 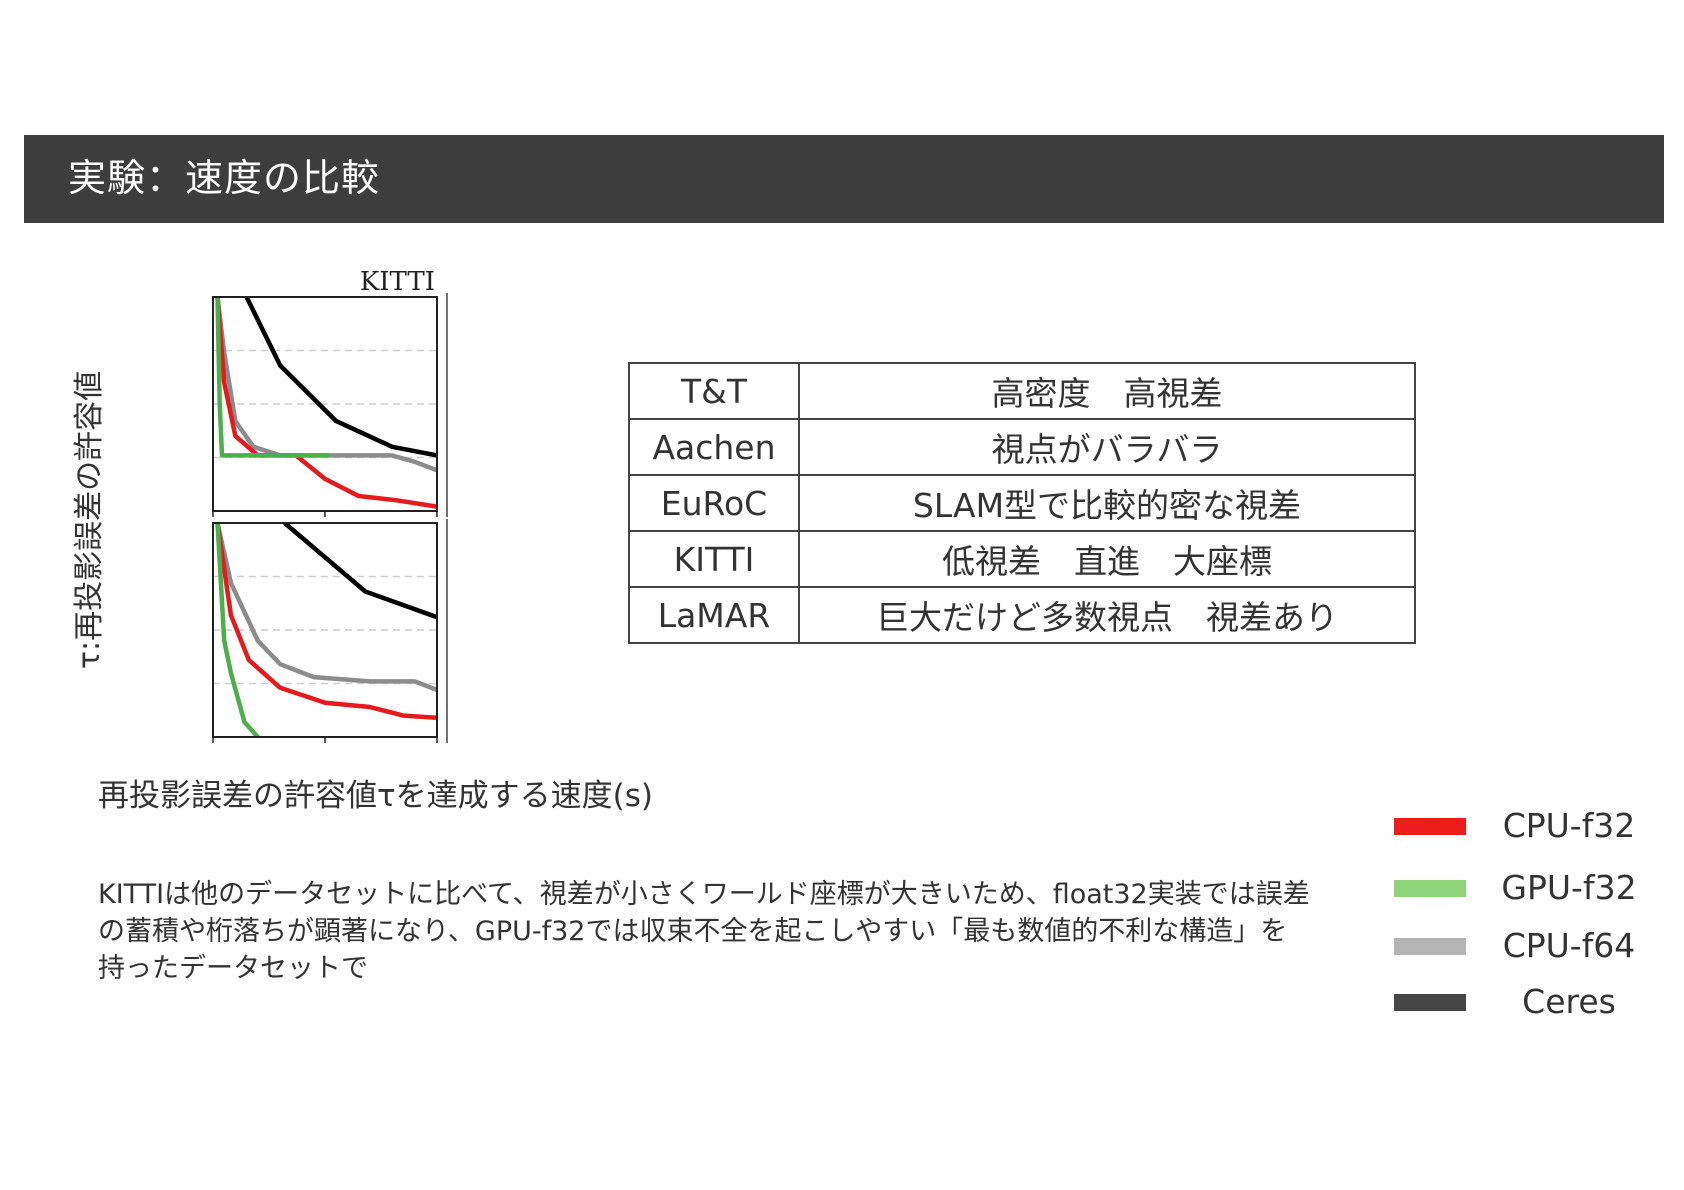 I want to click on chart-x-axis-label: 再投影誤差の許容値τを達成する速度(s), so click(x=376, y=796).